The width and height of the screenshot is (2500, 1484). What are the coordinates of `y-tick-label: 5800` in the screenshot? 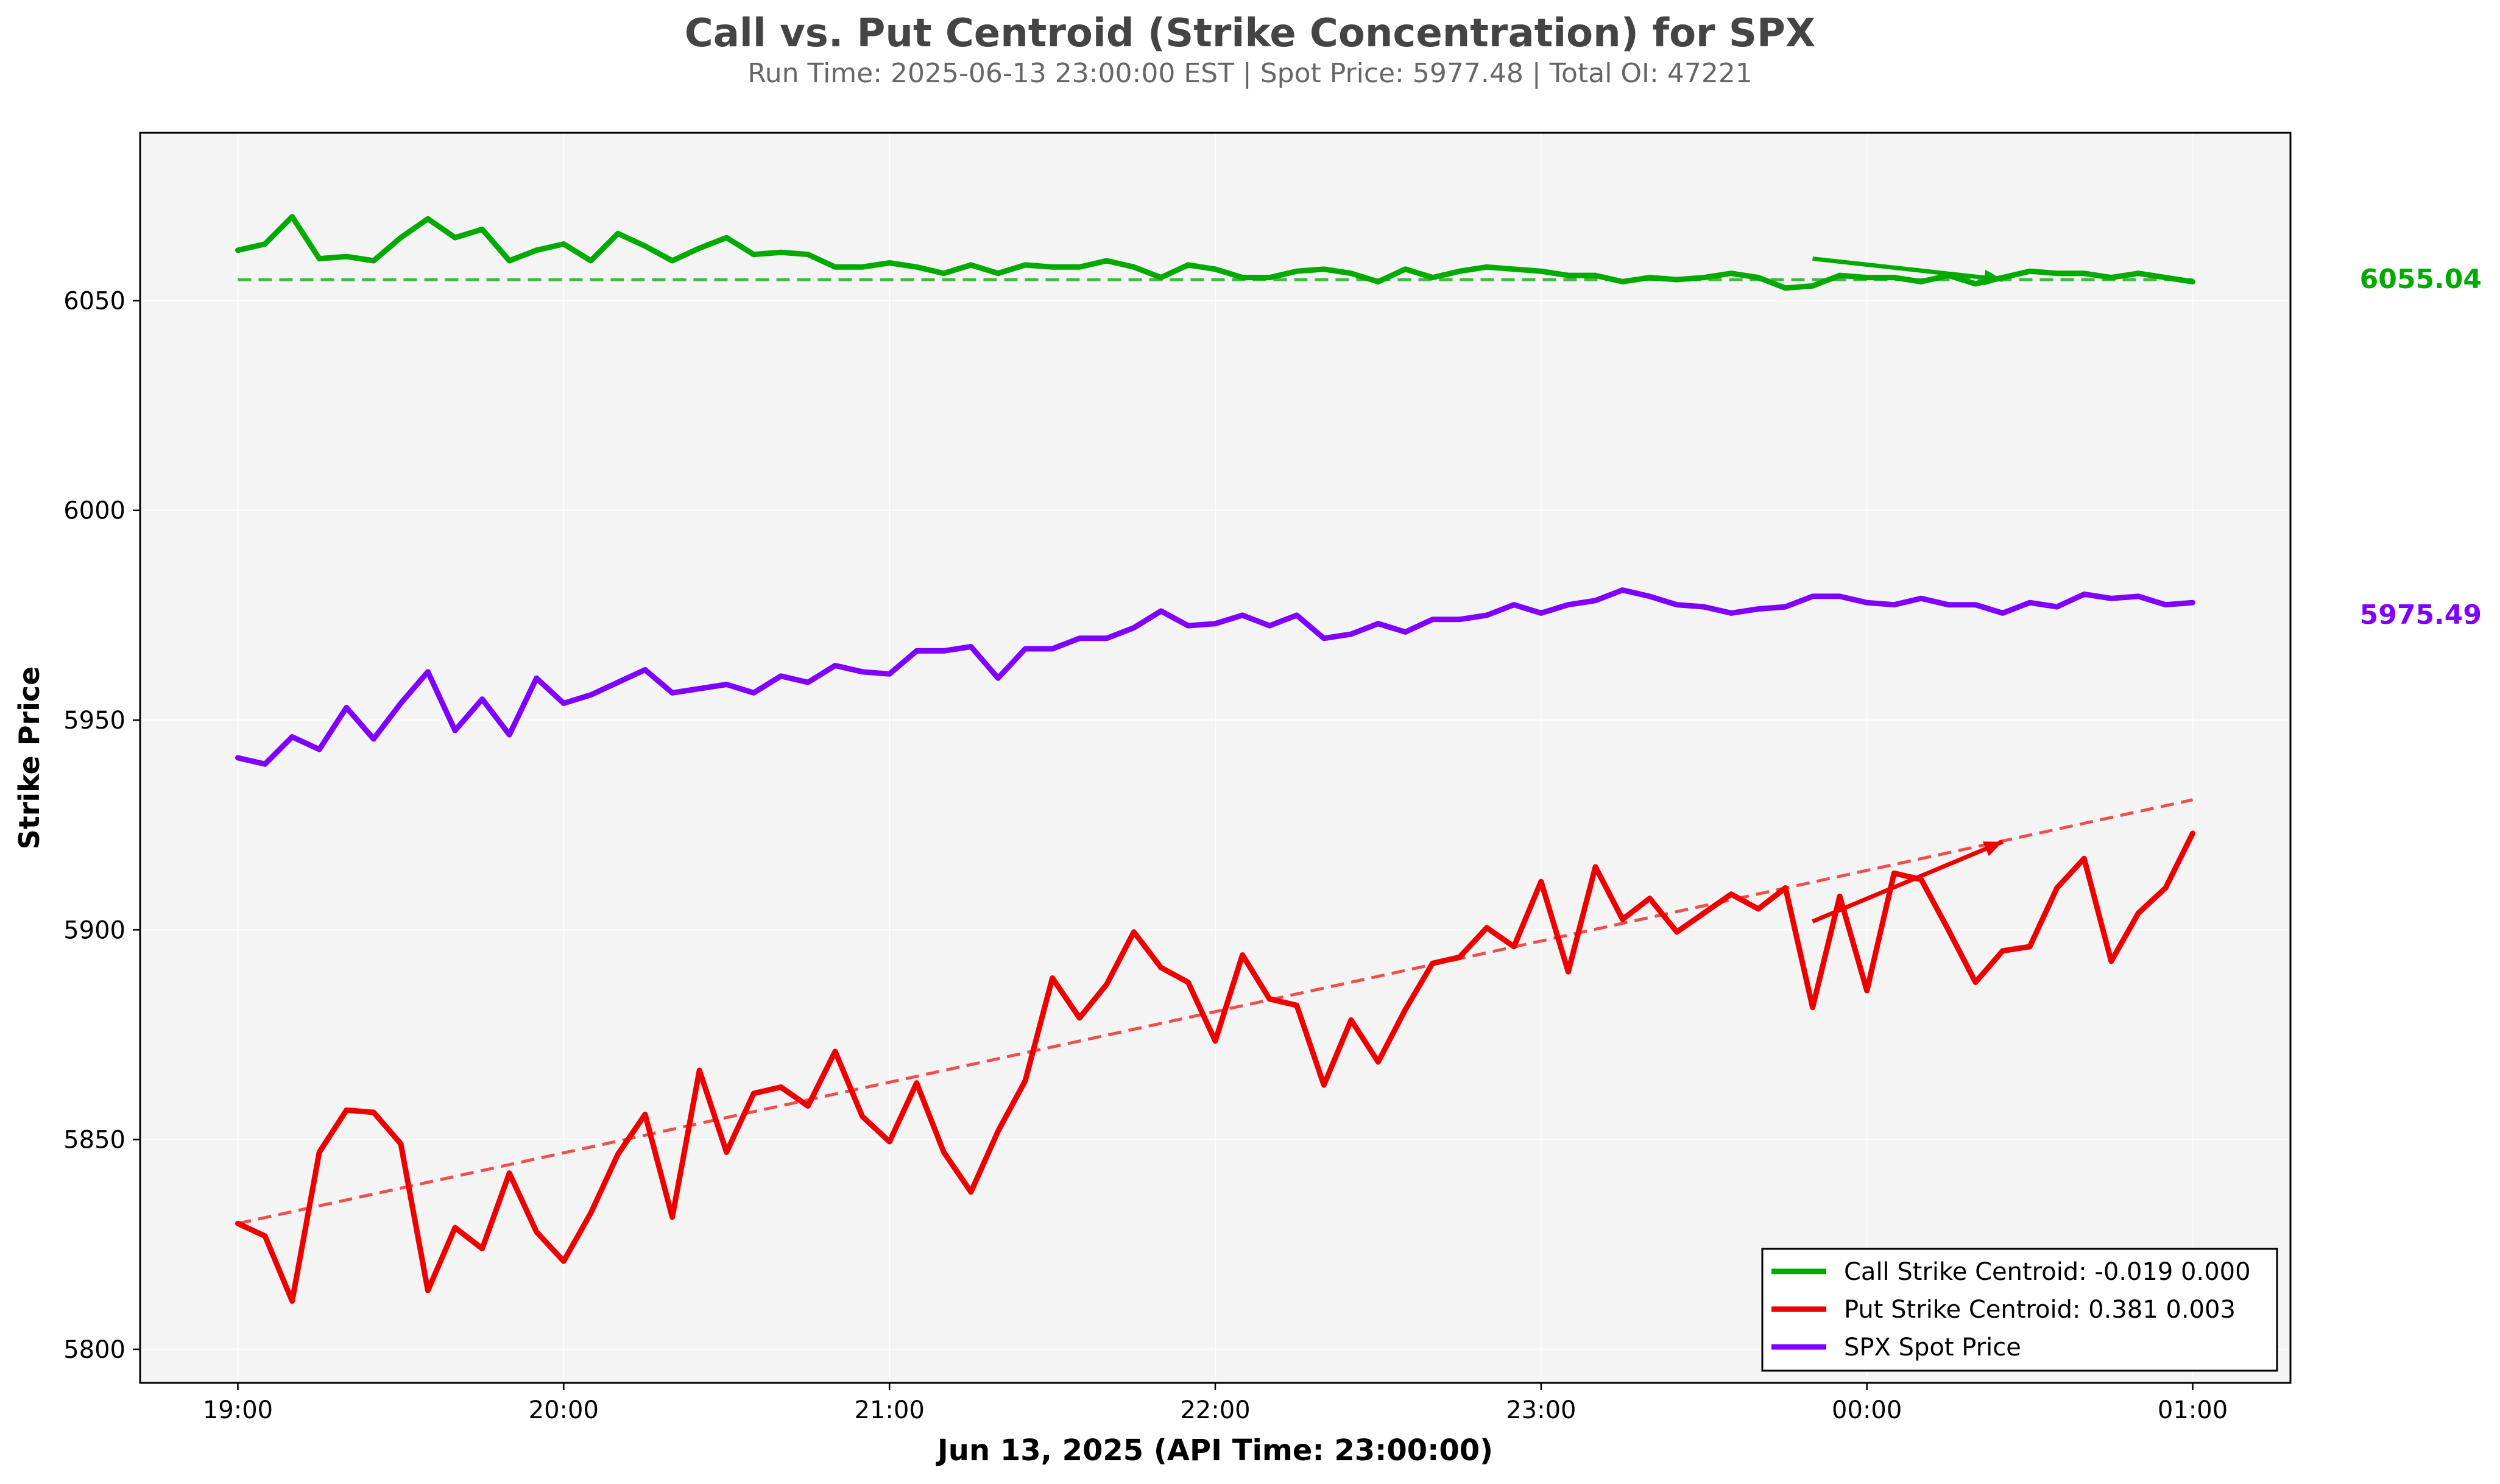 It's located at (94, 1350).